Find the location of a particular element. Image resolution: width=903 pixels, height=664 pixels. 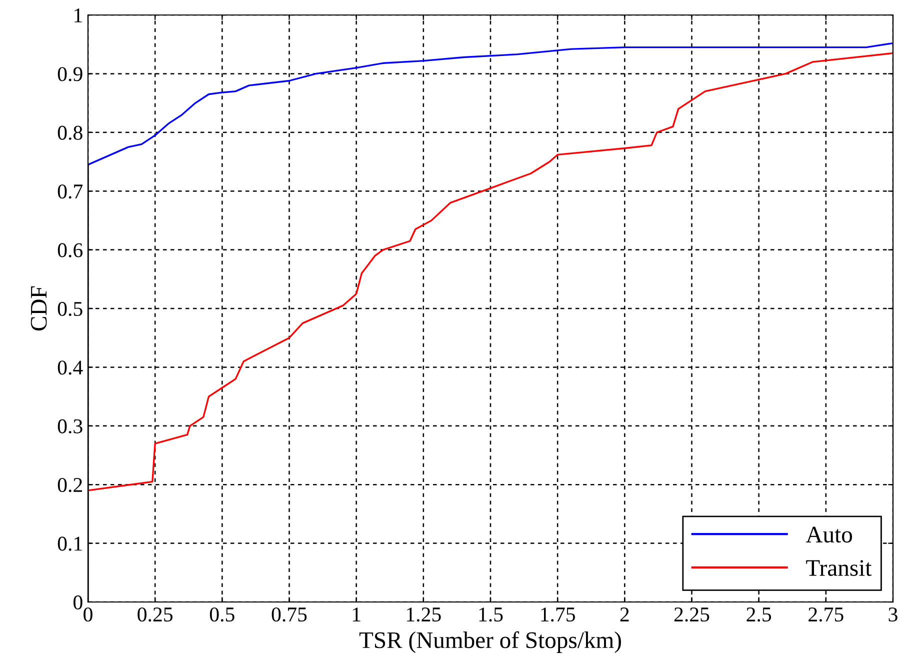

x-tick-label: 1.25 is located at coordinates (424, 615).